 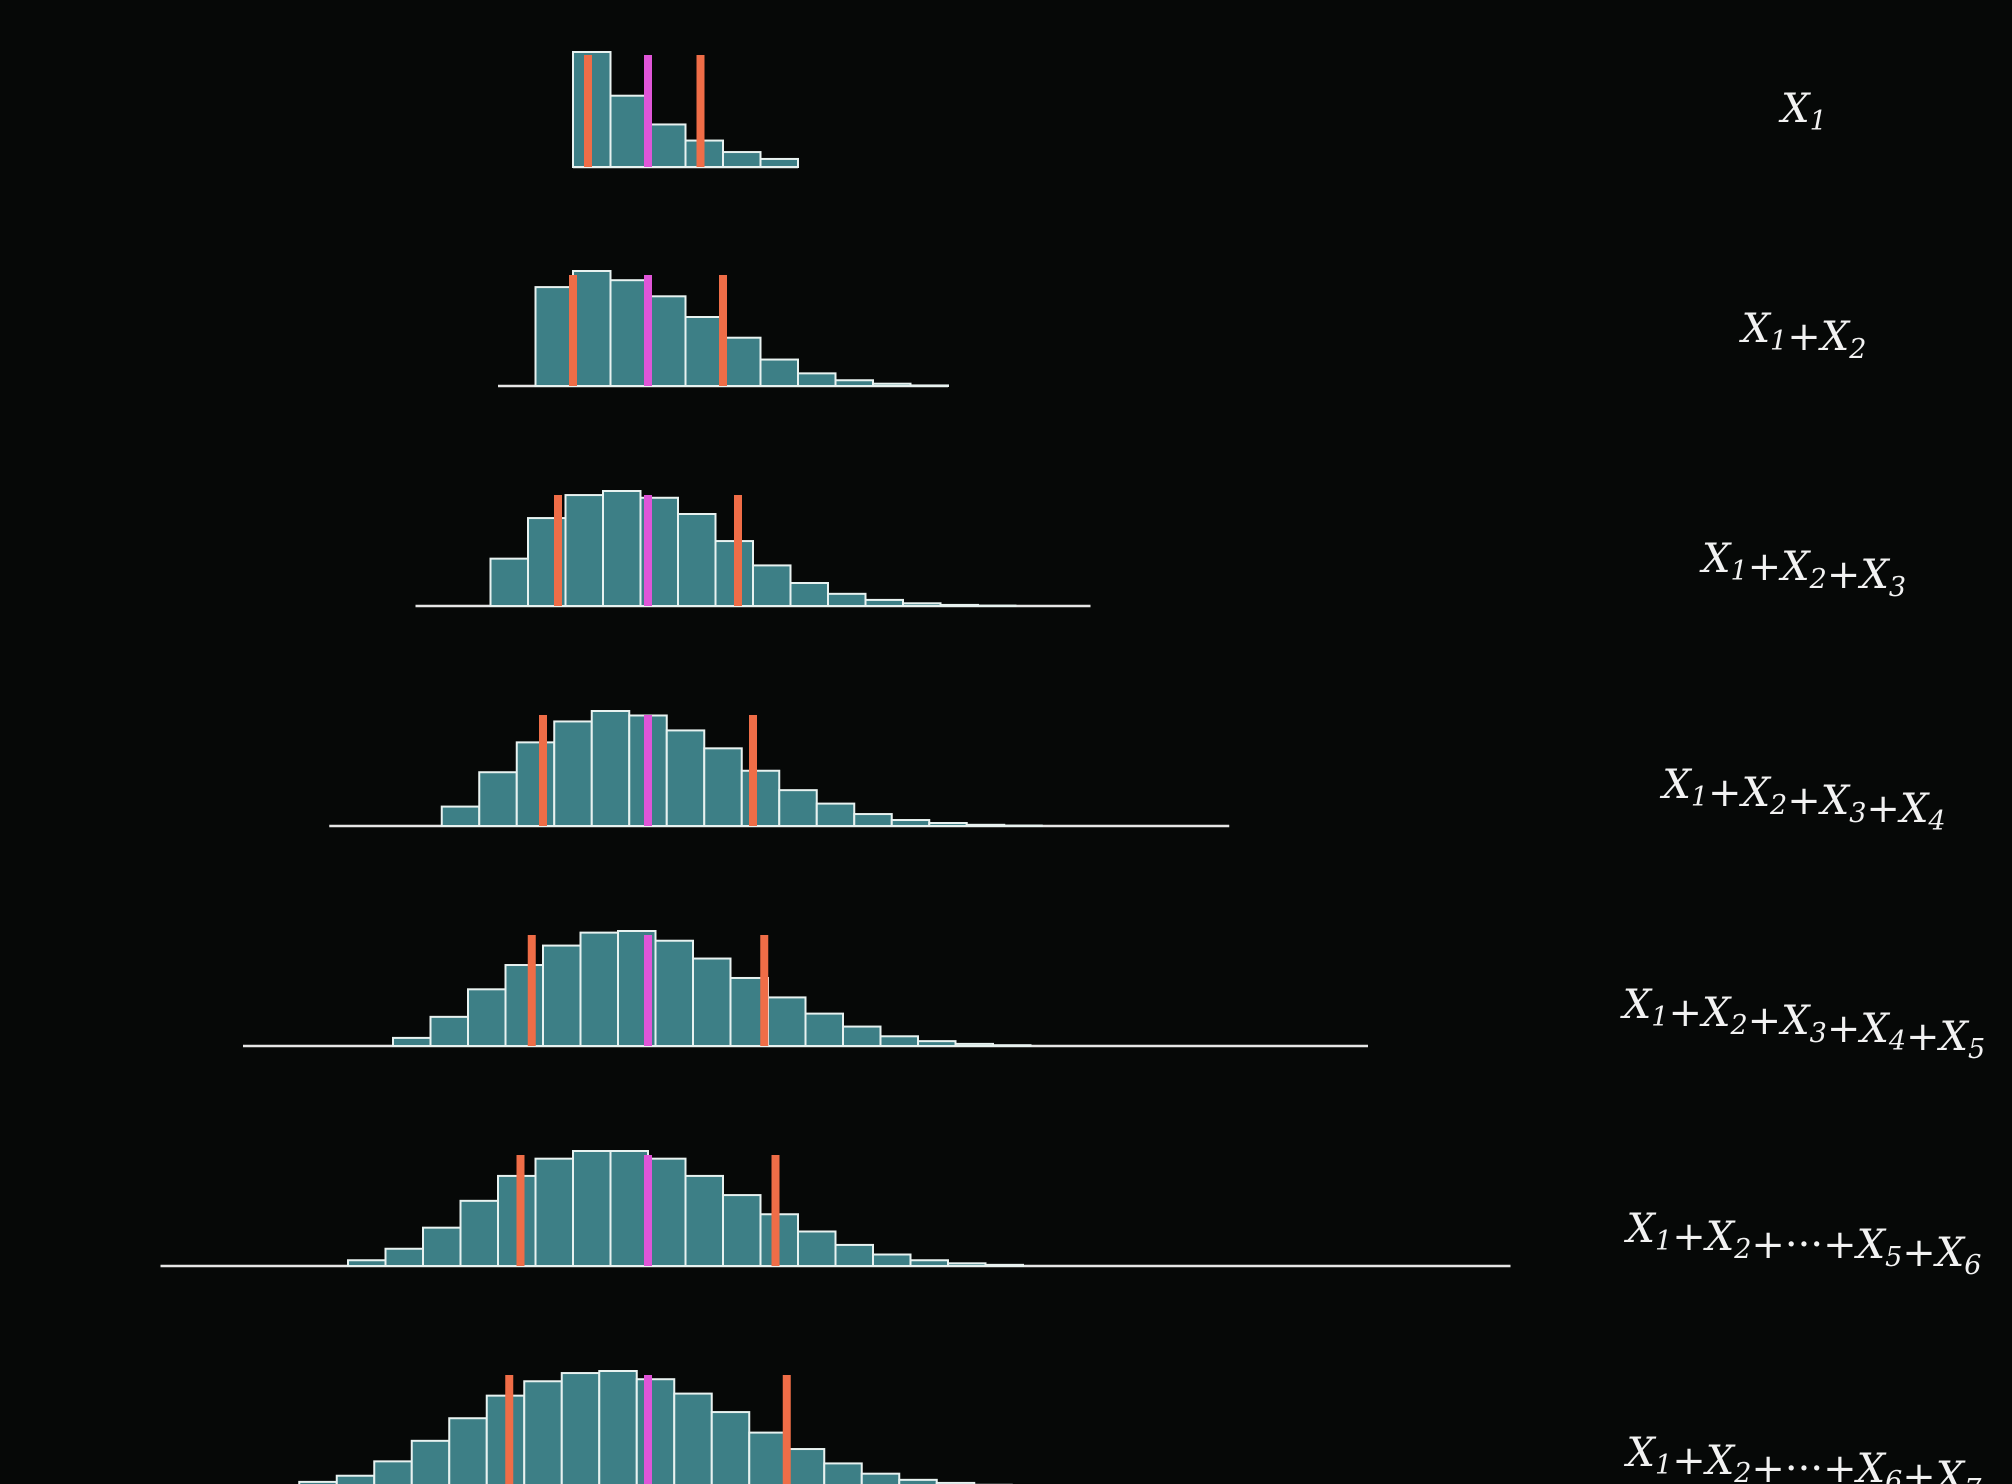 I want to click on histogram-row-3: X1+X2+X3, so click(x=1160, y=549).